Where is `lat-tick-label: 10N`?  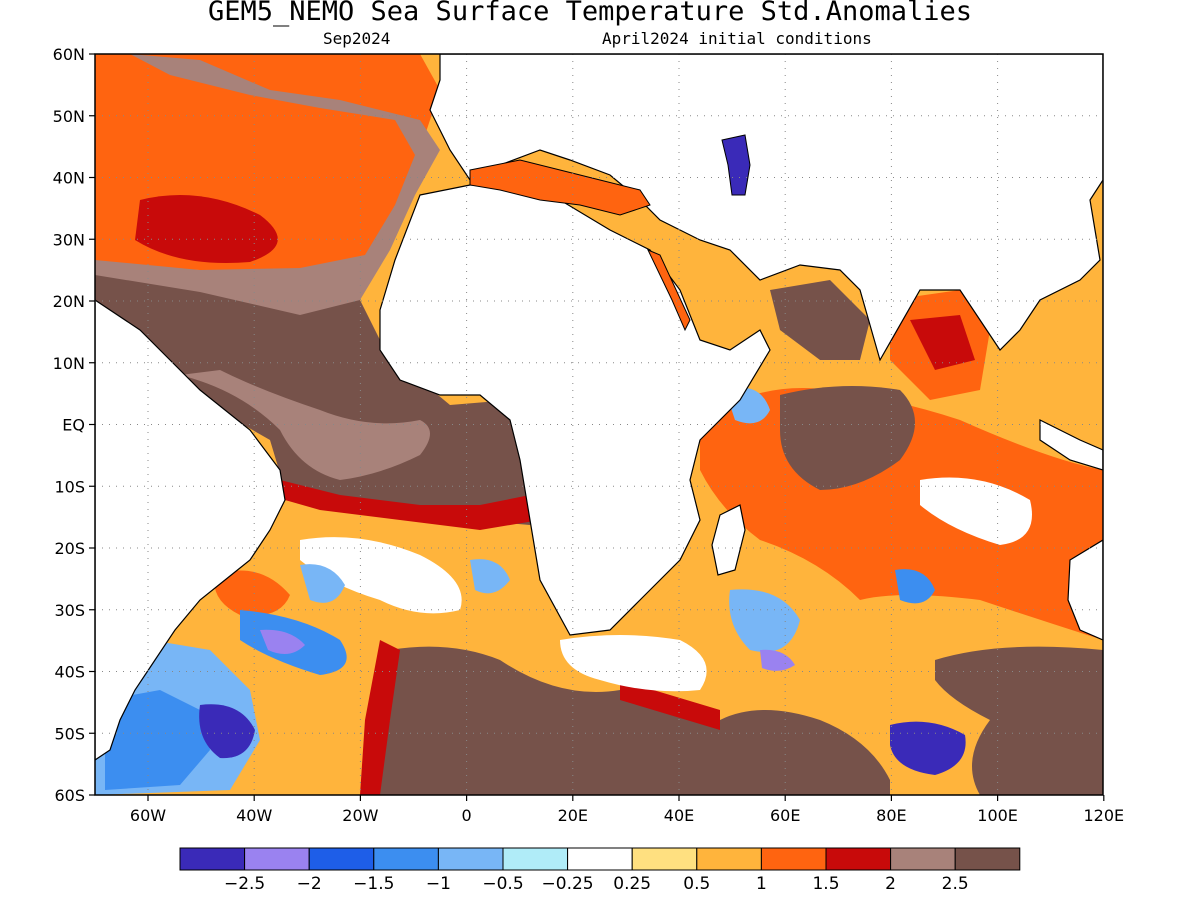
lat-tick-label: 10N is located at coordinates (69, 363).